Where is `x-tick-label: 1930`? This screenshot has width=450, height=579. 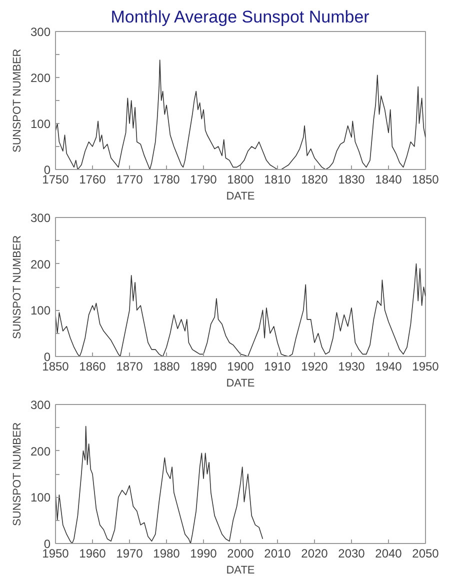 x-tick-label: 1930 is located at coordinates (352, 367).